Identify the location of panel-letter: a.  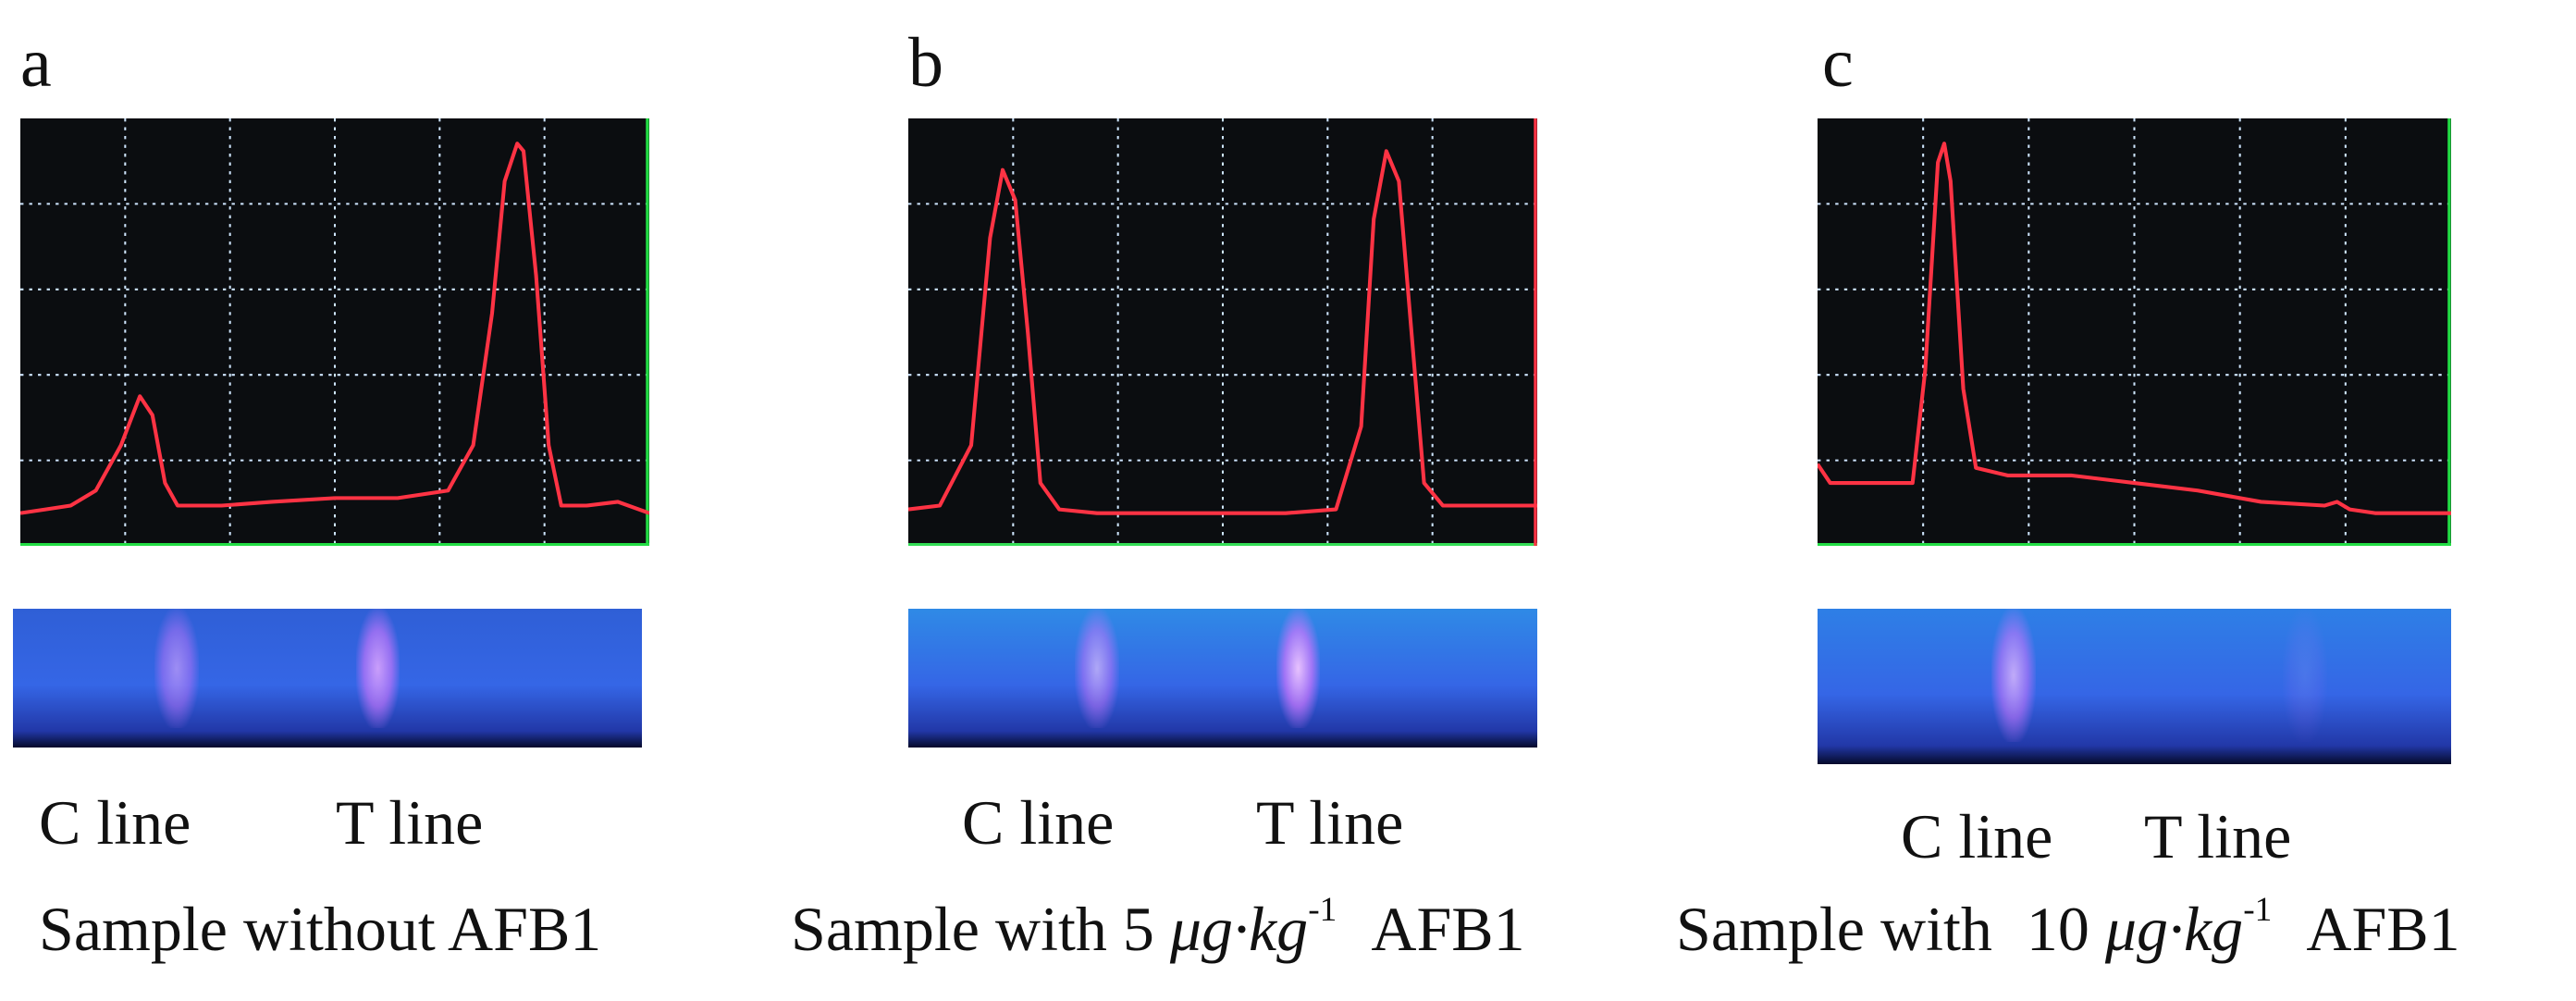
(36, 63).